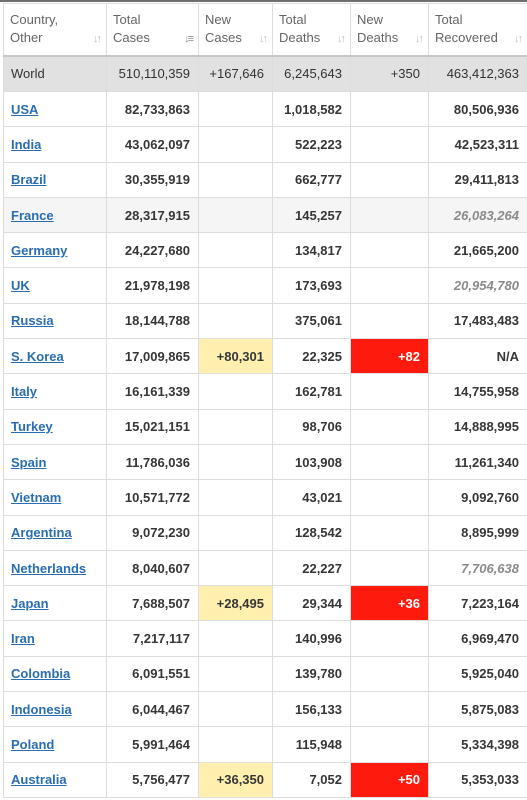 This screenshot has height=800, width=527. What do you see at coordinates (32, 321) in the screenshot?
I see `country-link: Russia` at bounding box center [32, 321].